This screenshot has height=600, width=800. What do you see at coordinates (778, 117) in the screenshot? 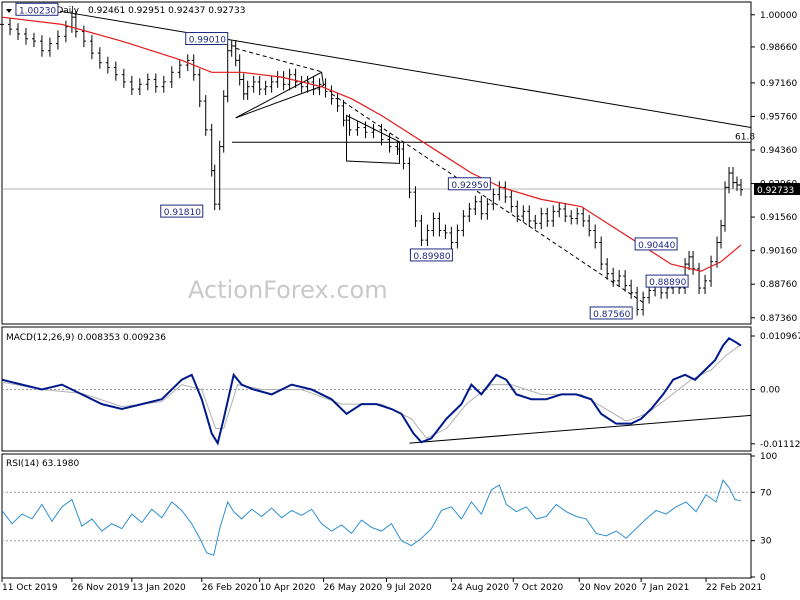
I see `price-y-tick-label: 0.95760` at bounding box center [778, 117].